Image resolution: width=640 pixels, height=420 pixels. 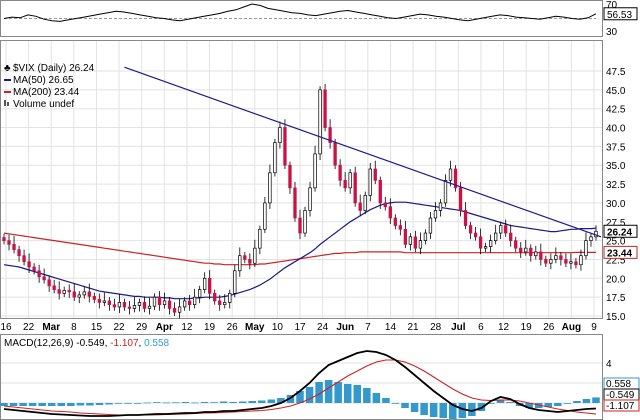 I want to click on x-axis-label-20: Jul, so click(x=458, y=327).